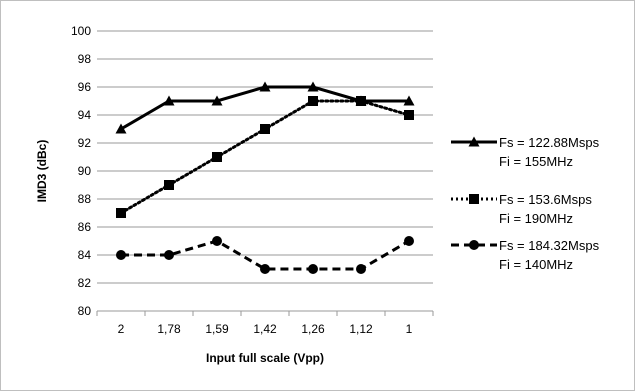 The image size is (635, 391). What do you see at coordinates (361, 329) in the screenshot?
I see `x-tick-label: 1,12` at bounding box center [361, 329].